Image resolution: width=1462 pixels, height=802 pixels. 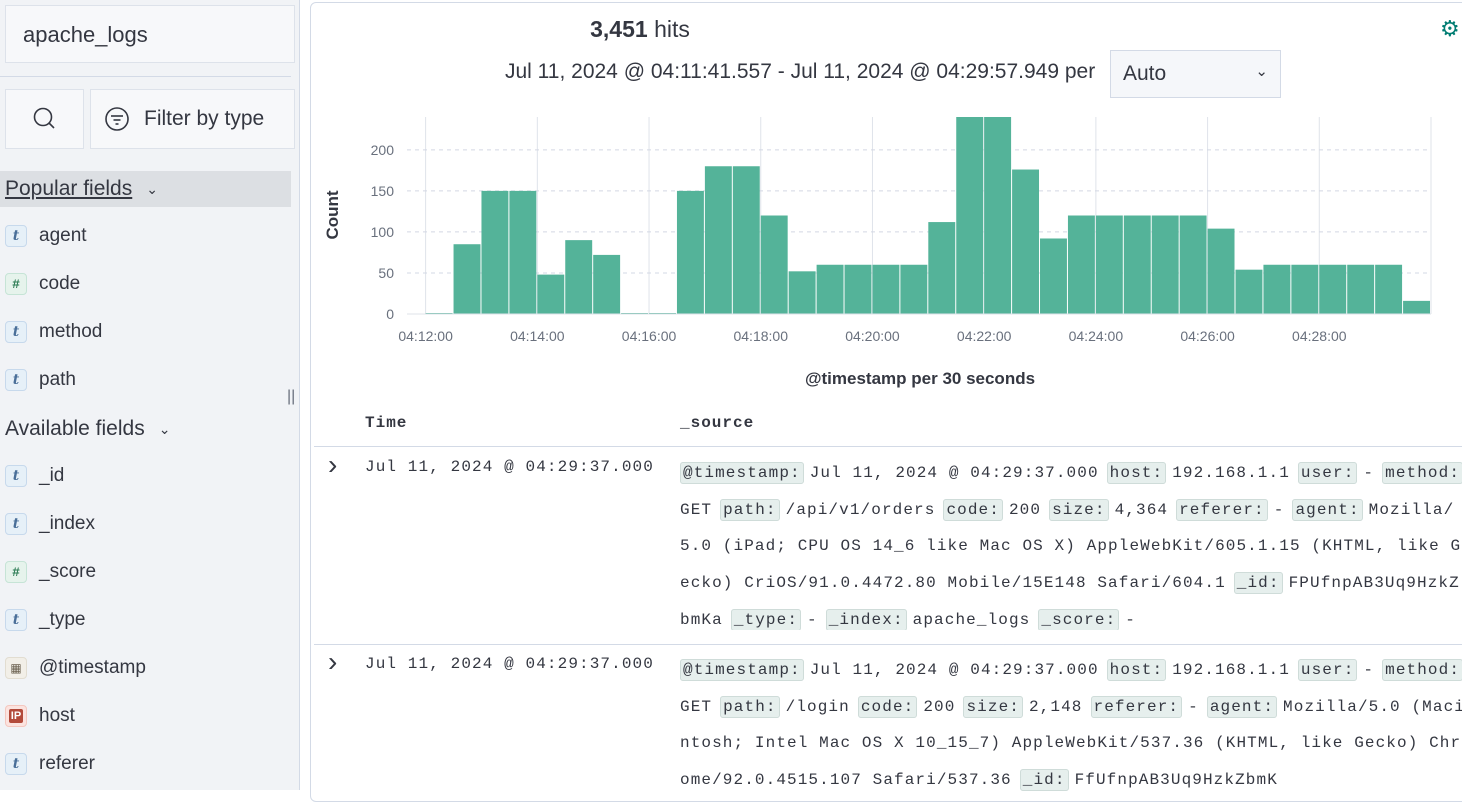 What do you see at coordinates (71, 331) in the screenshot?
I see `field-name: method` at bounding box center [71, 331].